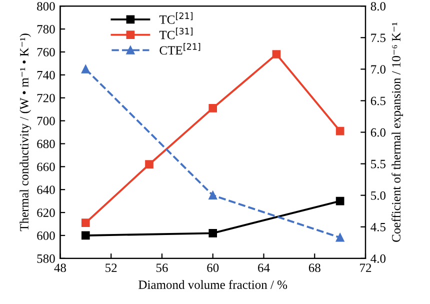 This screenshot has height=304, width=430. Describe the element at coordinates (60, 268) in the screenshot. I see `x-tick-label: 48` at that location.